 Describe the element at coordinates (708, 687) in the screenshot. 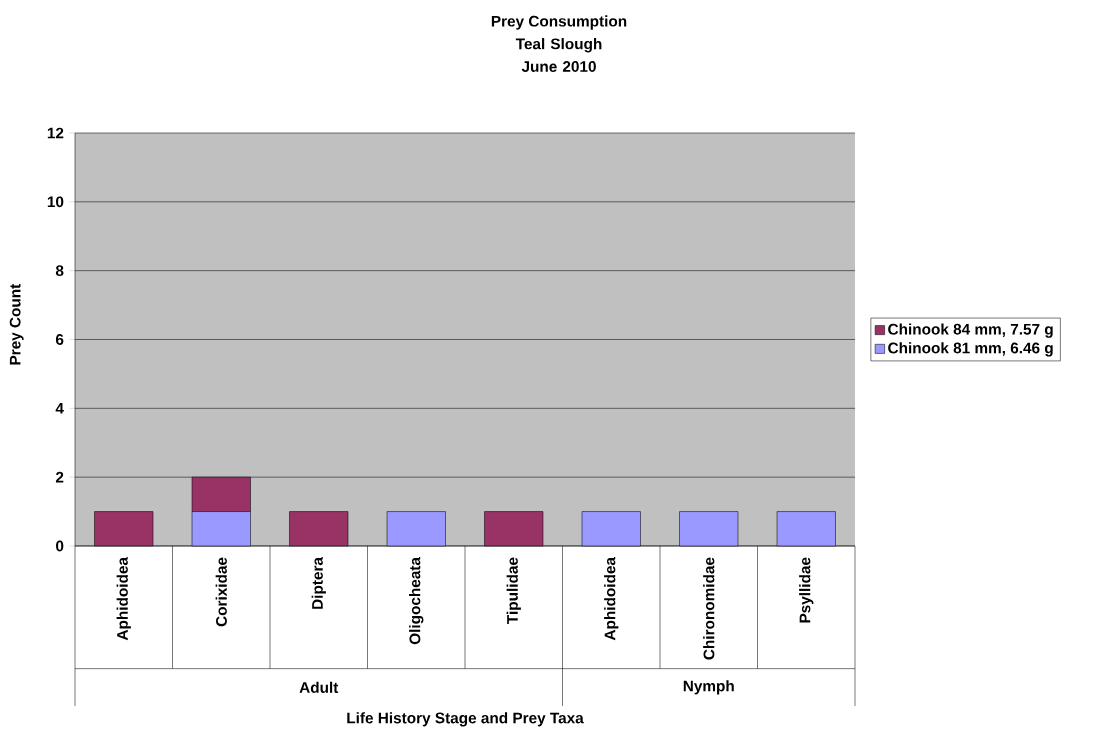

I see `text: Nymph` at that location.